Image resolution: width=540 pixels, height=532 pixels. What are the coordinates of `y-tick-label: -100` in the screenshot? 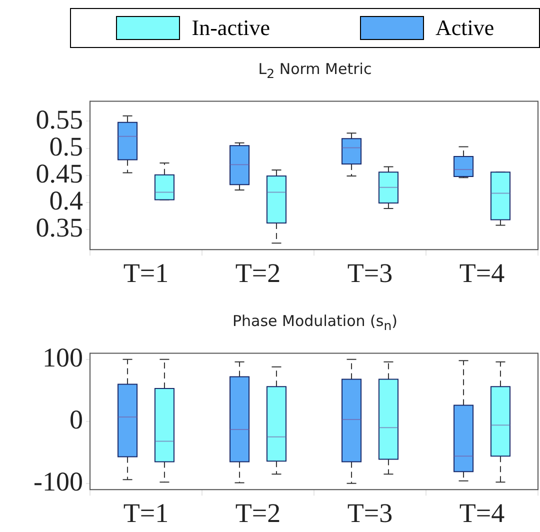 It's located at (58, 481).